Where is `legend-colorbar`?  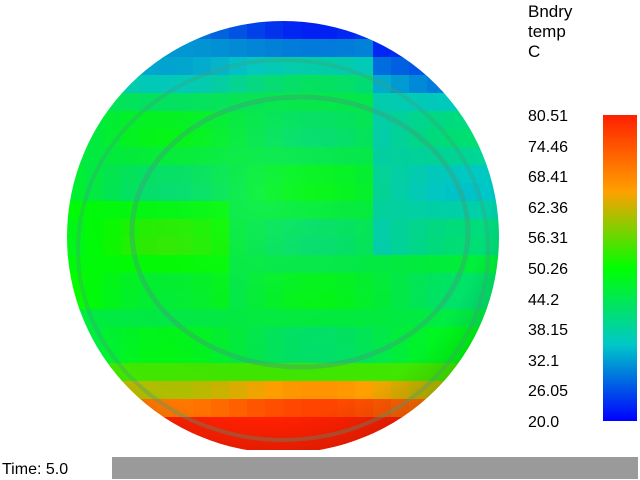
legend-colorbar is located at coordinates (620, 268).